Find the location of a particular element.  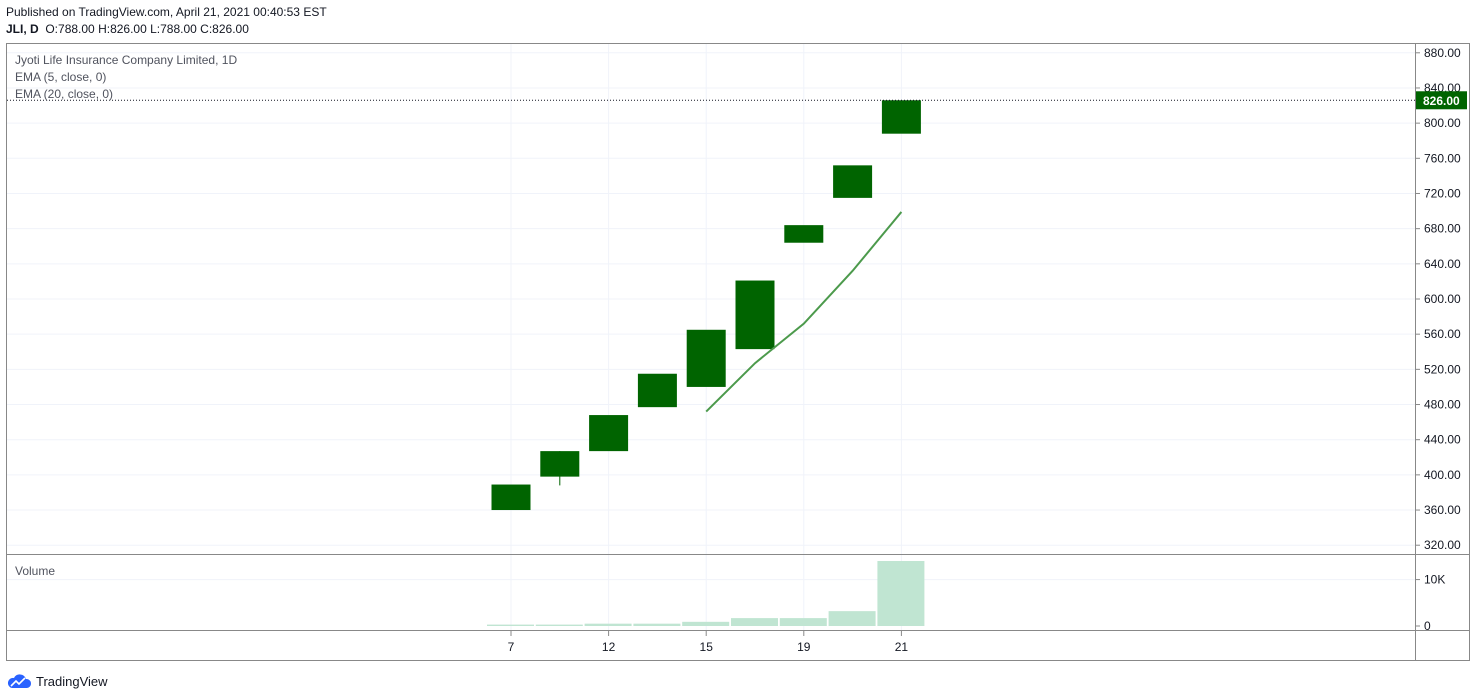

last-price-tag-bg is located at coordinates (1441, 100).